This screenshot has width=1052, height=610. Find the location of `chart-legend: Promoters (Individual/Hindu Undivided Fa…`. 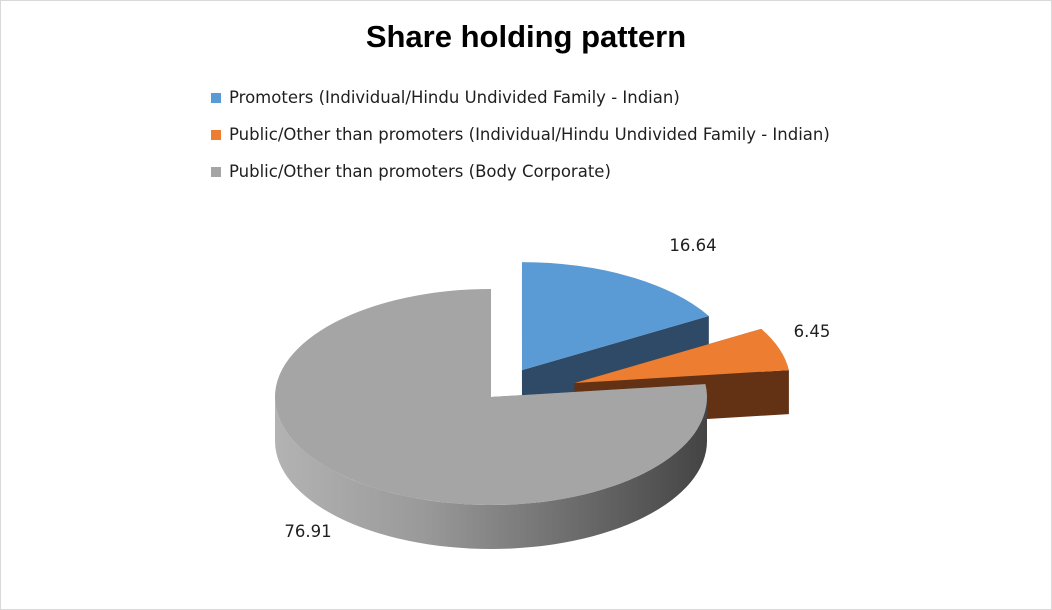

chart-legend: Promoters (Individual/Hindu Undivided Fa… is located at coordinates (520, 142).